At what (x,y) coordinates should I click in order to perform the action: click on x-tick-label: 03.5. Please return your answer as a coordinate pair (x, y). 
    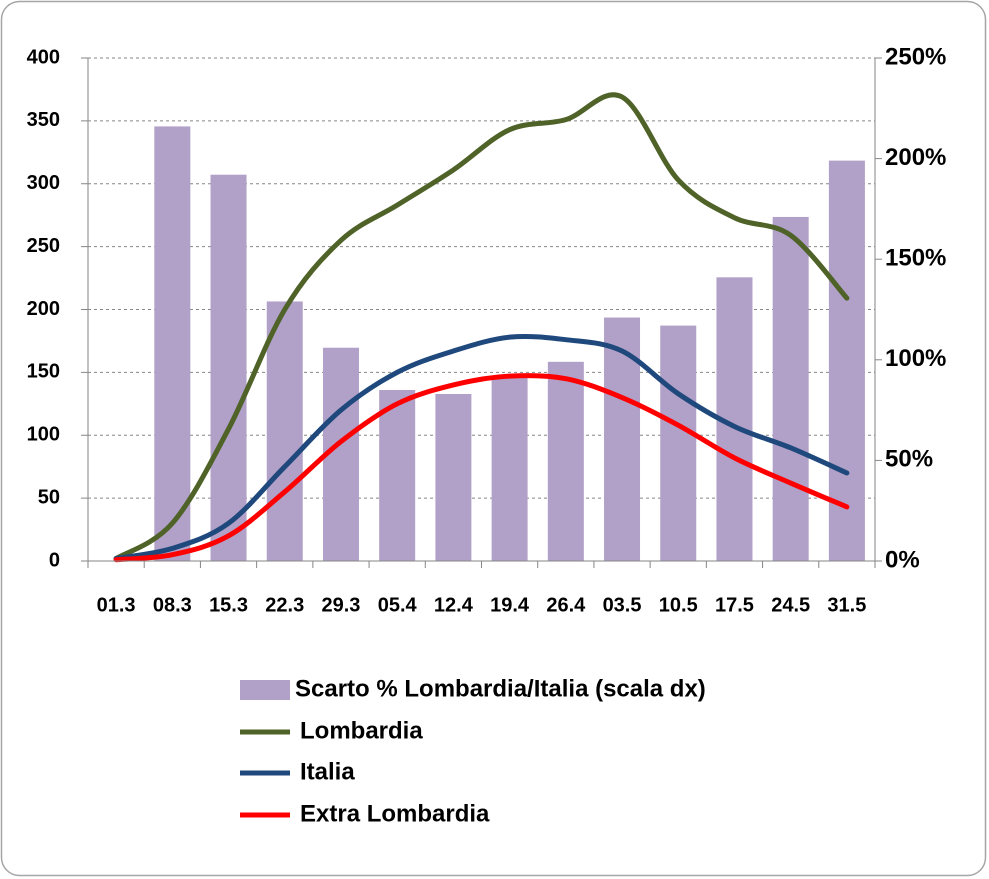
    Looking at the image, I should click on (622, 605).